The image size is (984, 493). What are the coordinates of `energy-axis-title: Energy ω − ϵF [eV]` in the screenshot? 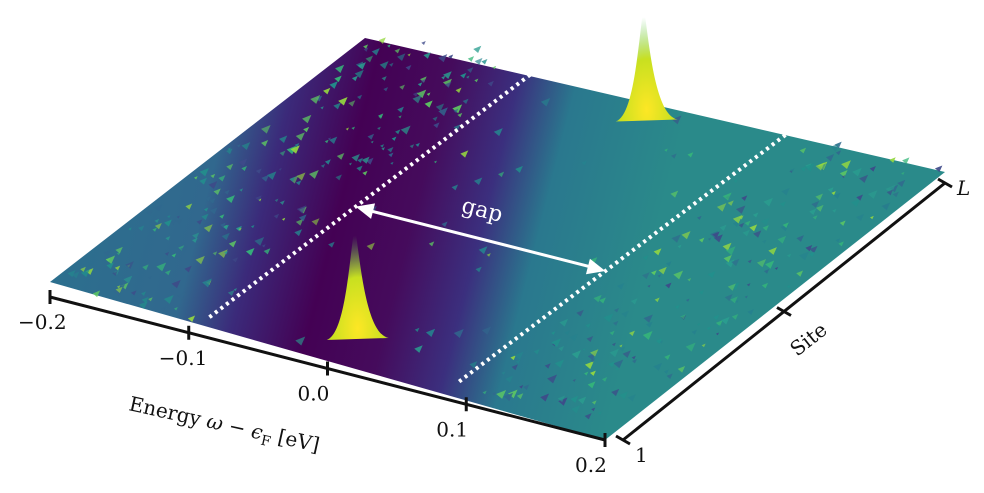 It's located at (224, 425).